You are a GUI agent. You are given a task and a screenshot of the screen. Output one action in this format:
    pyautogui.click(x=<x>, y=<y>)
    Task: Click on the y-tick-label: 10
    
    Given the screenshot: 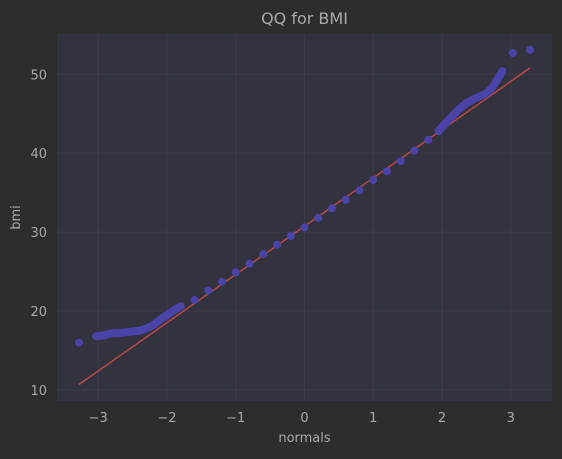 What is the action you would take?
    pyautogui.click(x=38, y=391)
    